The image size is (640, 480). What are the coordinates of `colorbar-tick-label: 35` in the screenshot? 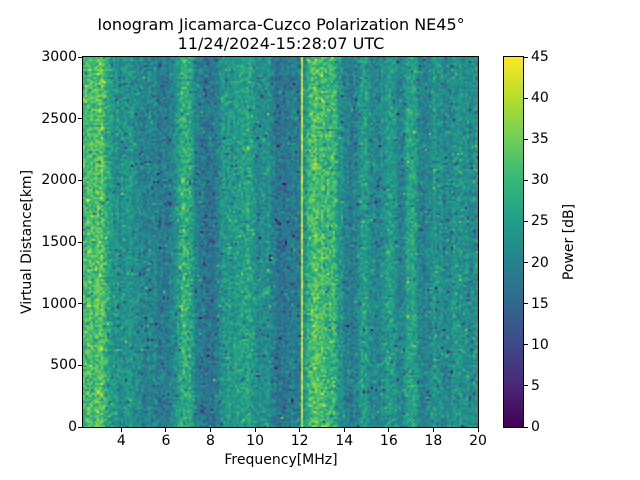 It's located at (540, 139).